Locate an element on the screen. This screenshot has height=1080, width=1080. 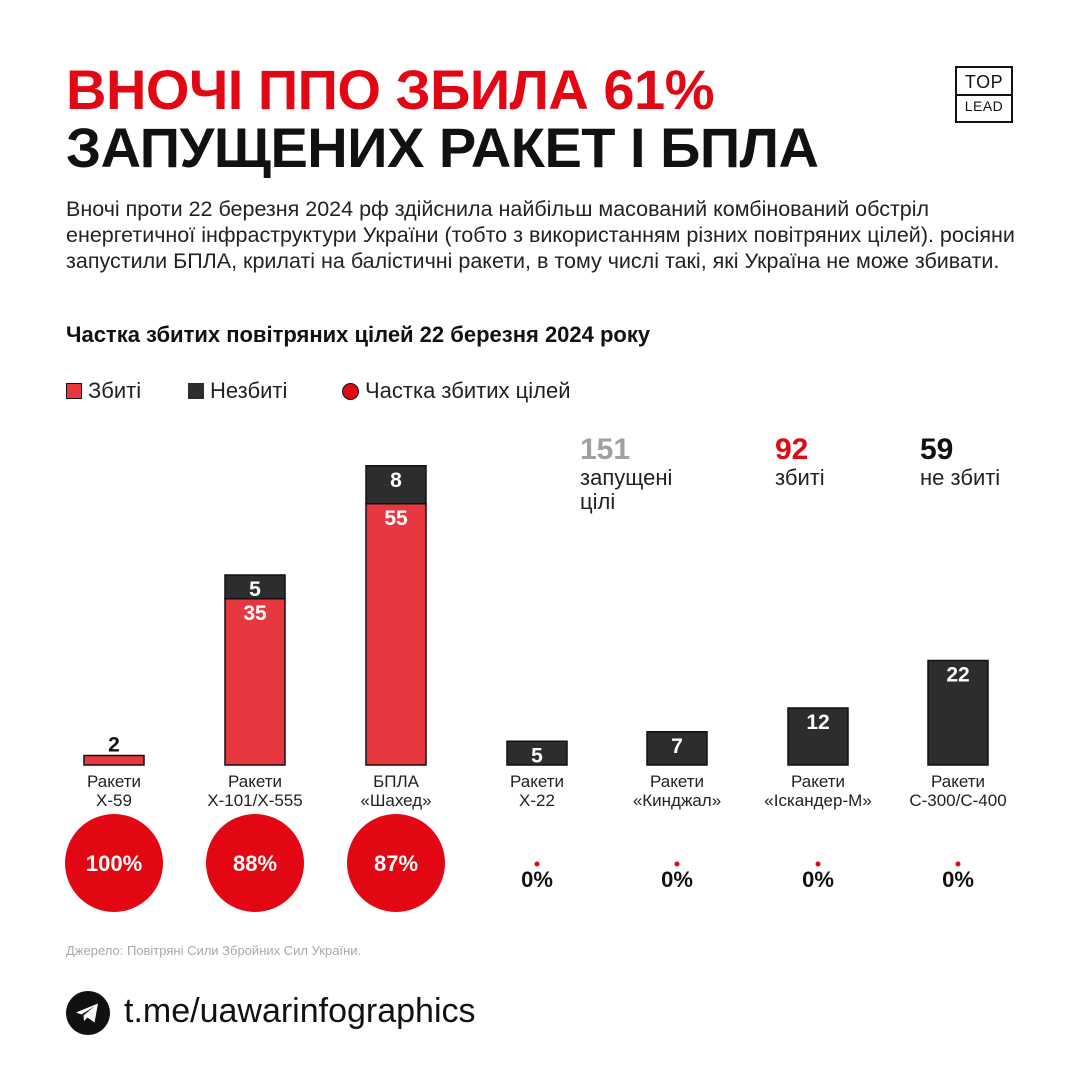
legend-item-share: Частка збитих цілей is located at coordinates (456, 391).